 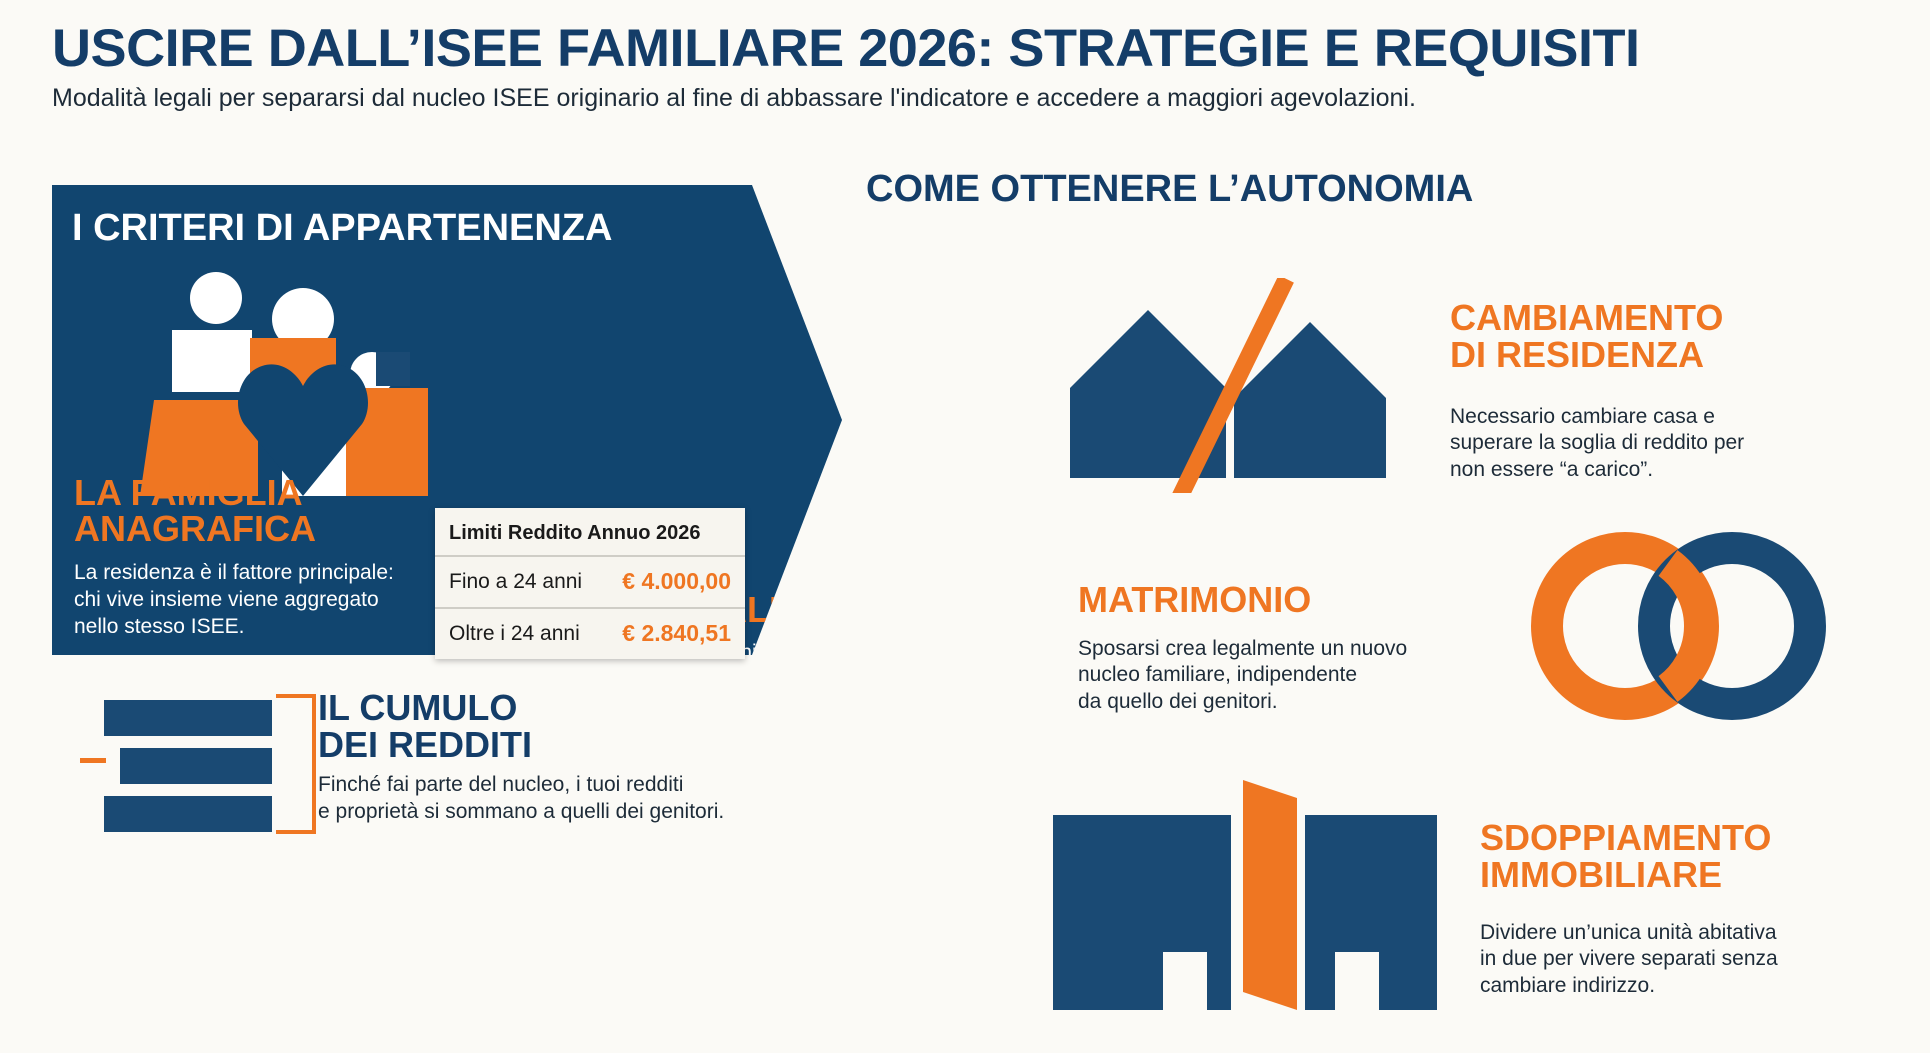 I want to click on famiglia-anagrafica-title: LA FAMIGLIA ANAGRAFICA, so click(x=259, y=511).